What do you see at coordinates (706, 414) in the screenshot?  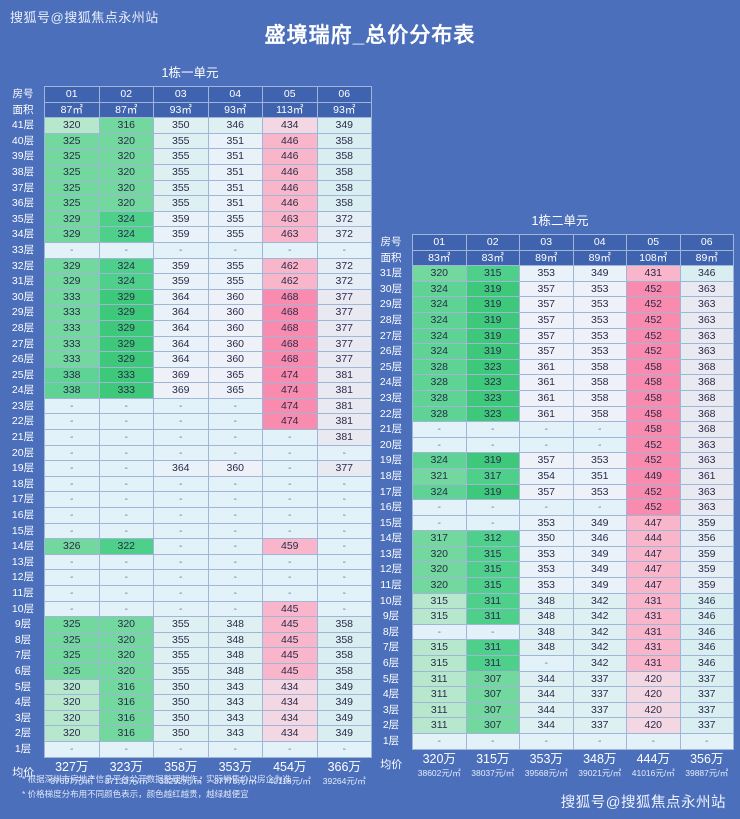 I see `price-cell: 368` at bounding box center [706, 414].